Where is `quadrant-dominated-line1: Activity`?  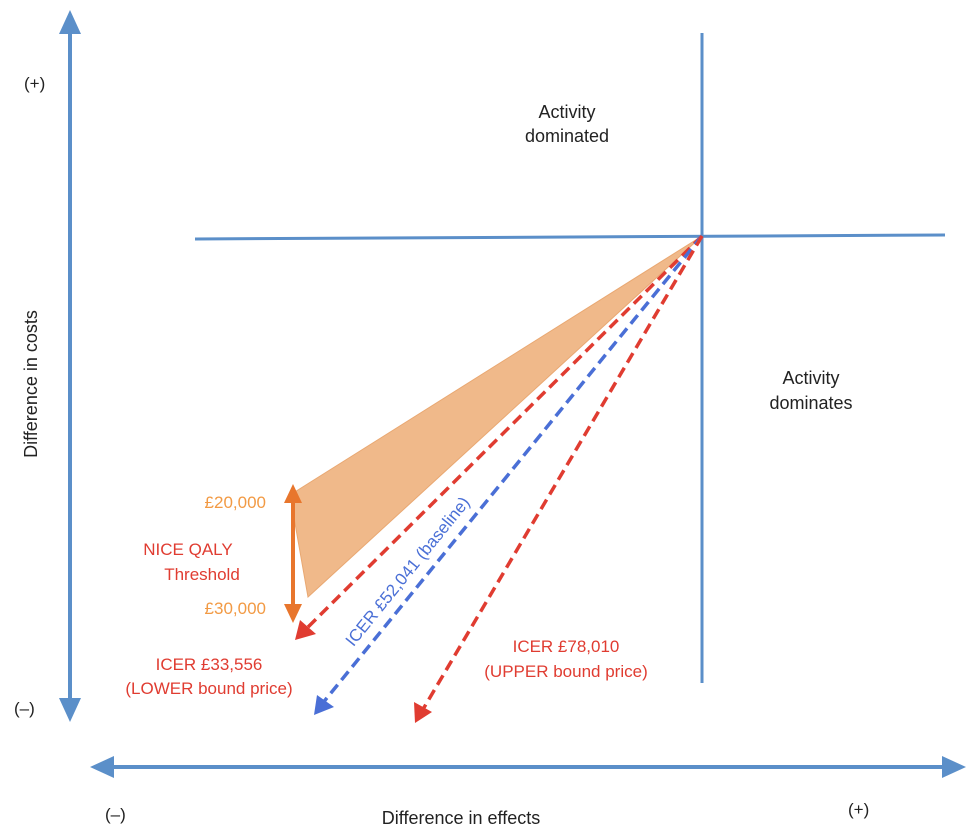
quadrant-dominated-line1: Activity is located at coordinates (566, 112).